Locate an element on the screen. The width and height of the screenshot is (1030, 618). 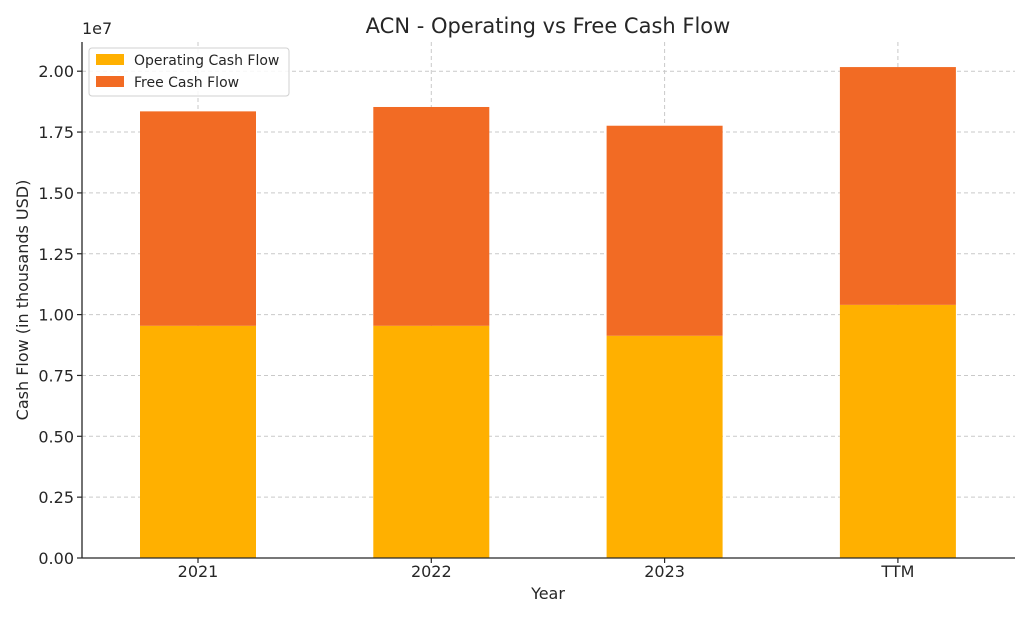
x-tick-label: 2023 is located at coordinates (664, 571).